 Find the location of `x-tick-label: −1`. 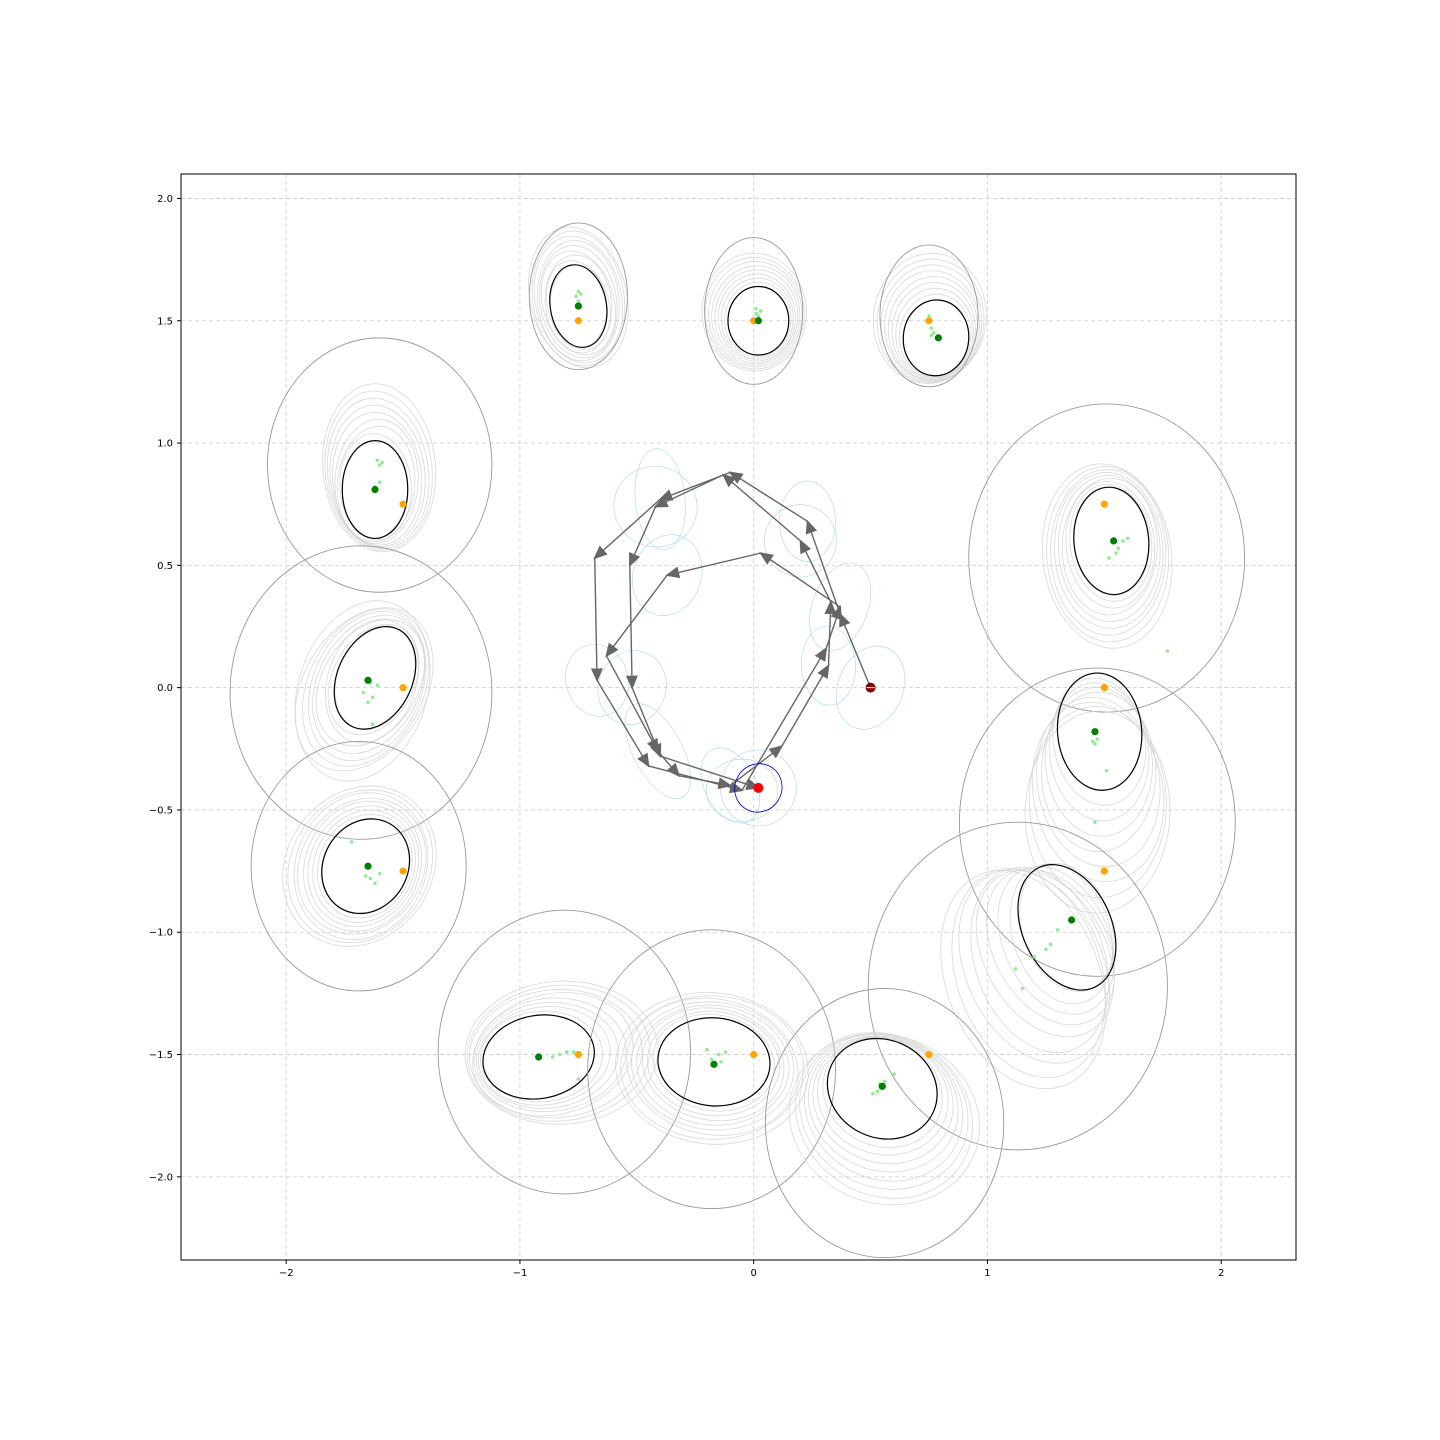

x-tick-label: −1 is located at coordinates (520, 1273).